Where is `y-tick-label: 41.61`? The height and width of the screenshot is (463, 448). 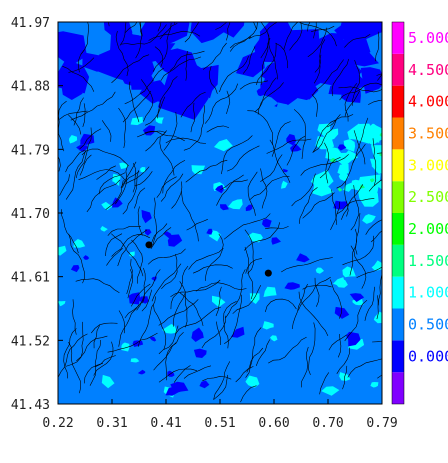 y-tick-label: 41.61 is located at coordinates (30, 278).